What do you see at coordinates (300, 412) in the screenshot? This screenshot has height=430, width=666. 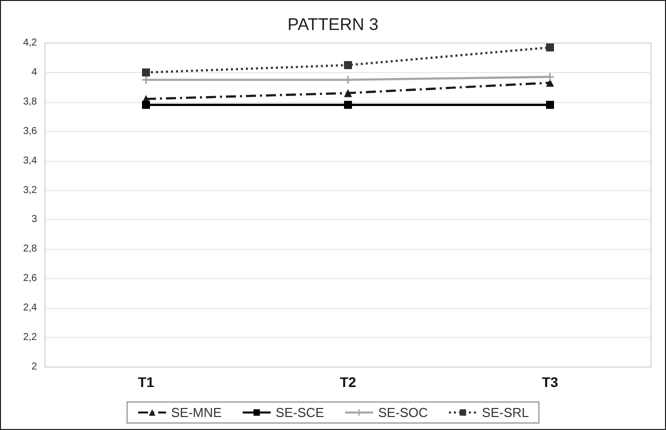 I see `legend-label: SE-SCE` at bounding box center [300, 412].